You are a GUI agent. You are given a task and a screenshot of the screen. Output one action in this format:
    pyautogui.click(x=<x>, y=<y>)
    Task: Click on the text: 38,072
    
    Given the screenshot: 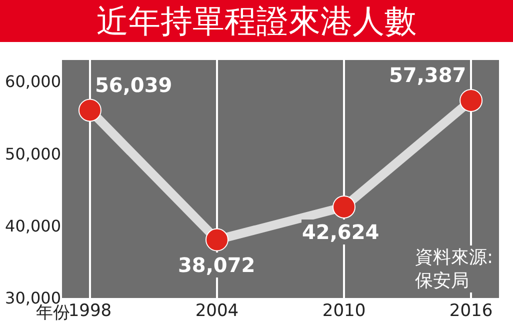 What is the action you would take?
    pyautogui.click(x=217, y=265)
    